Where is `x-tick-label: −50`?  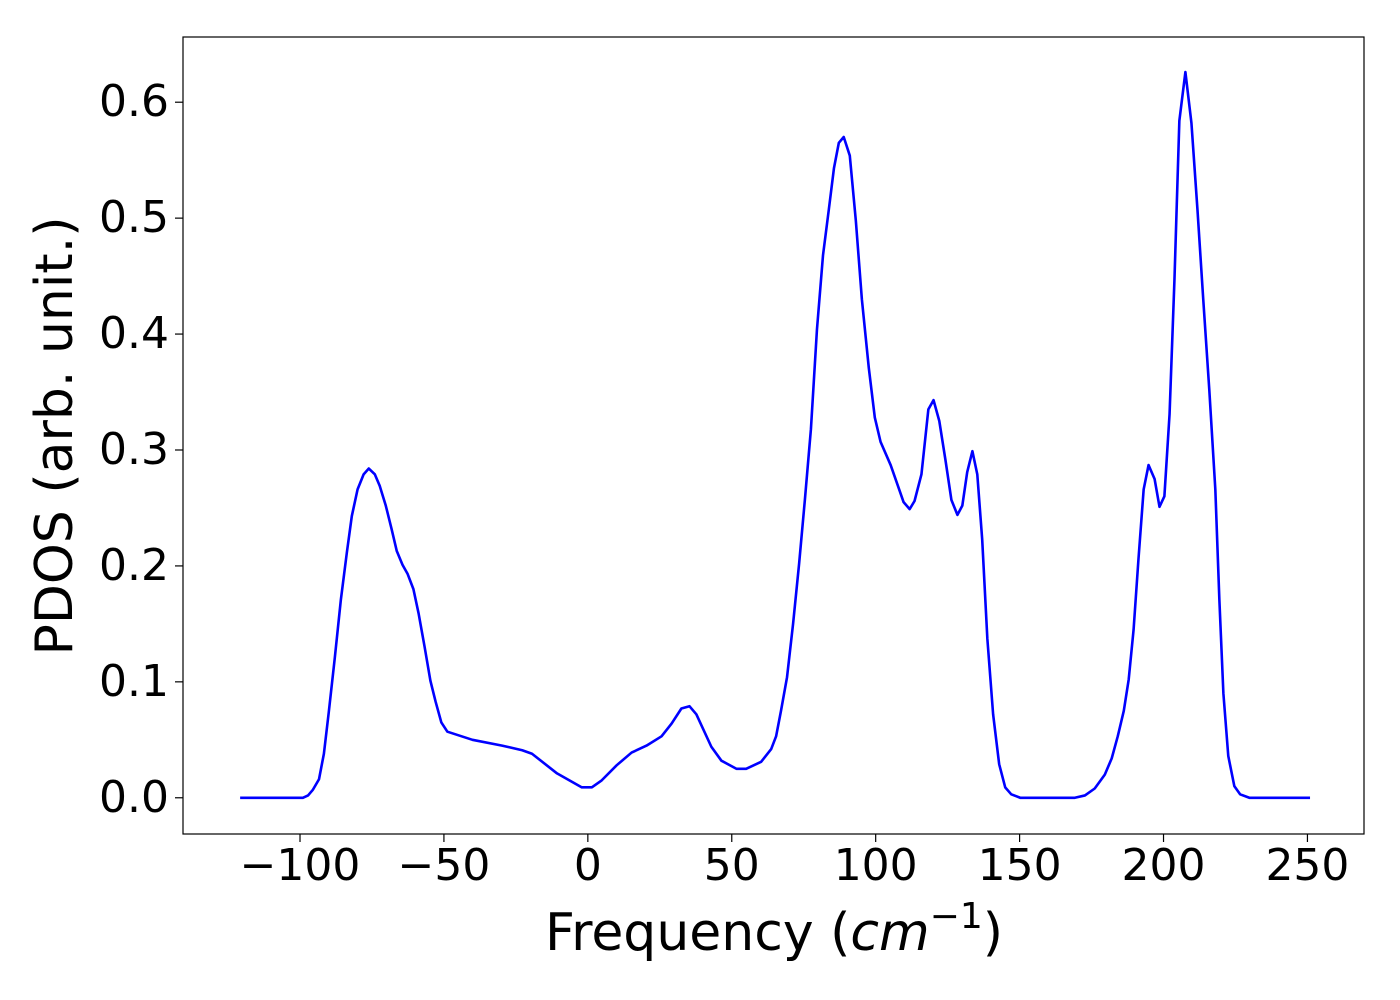
x-tick-label: −50 is located at coordinates (443, 865).